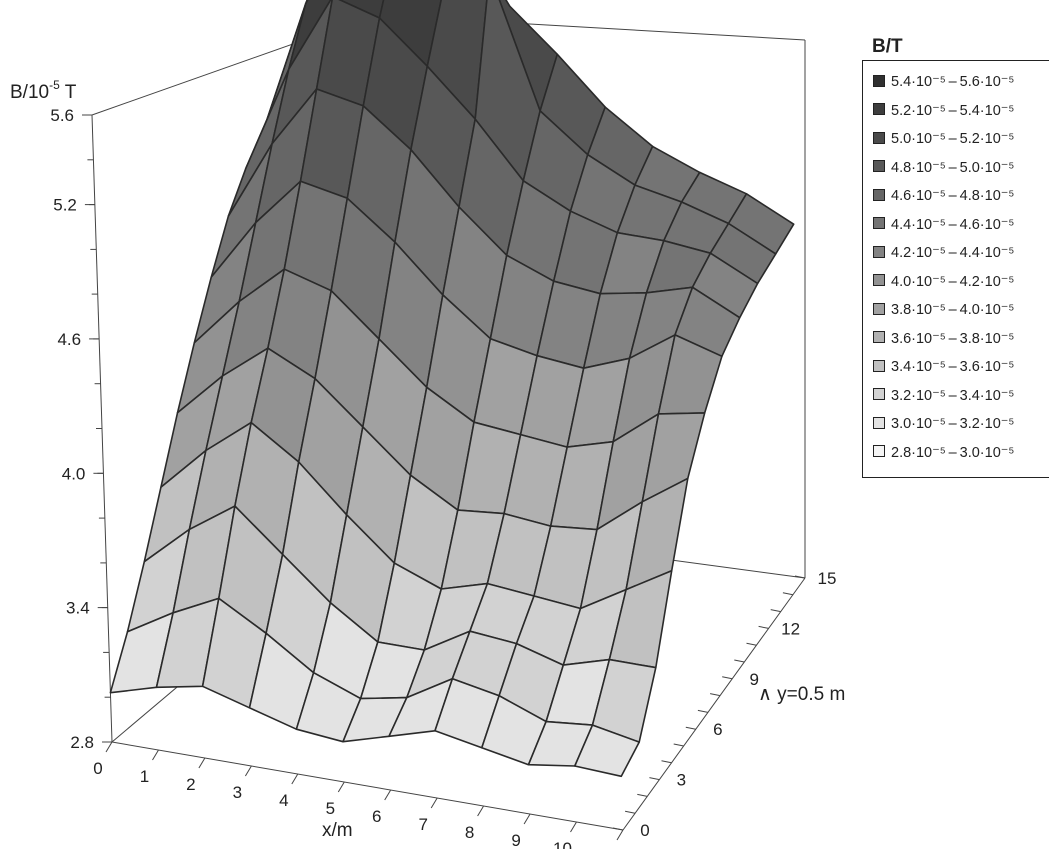 The height and width of the screenshot is (849, 1049). I want to click on y-tick-label: 15, so click(827, 578).